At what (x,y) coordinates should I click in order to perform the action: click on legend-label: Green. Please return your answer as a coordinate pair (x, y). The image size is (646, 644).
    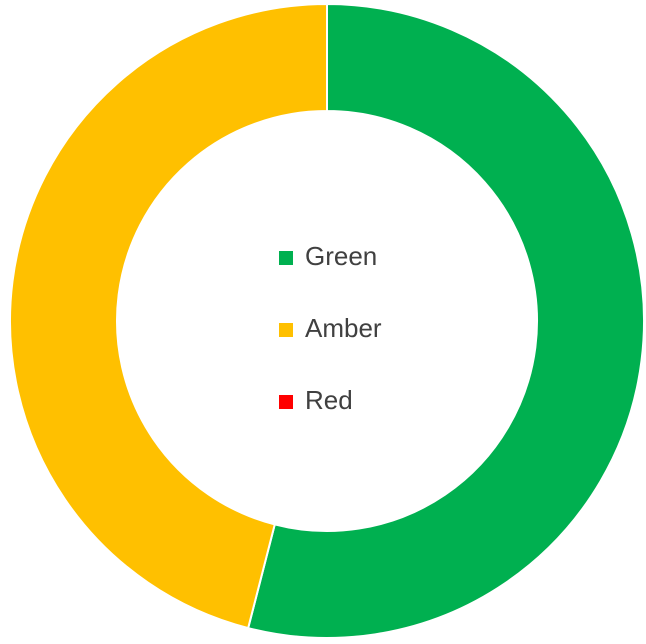
    Looking at the image, I should click on (341, 256).